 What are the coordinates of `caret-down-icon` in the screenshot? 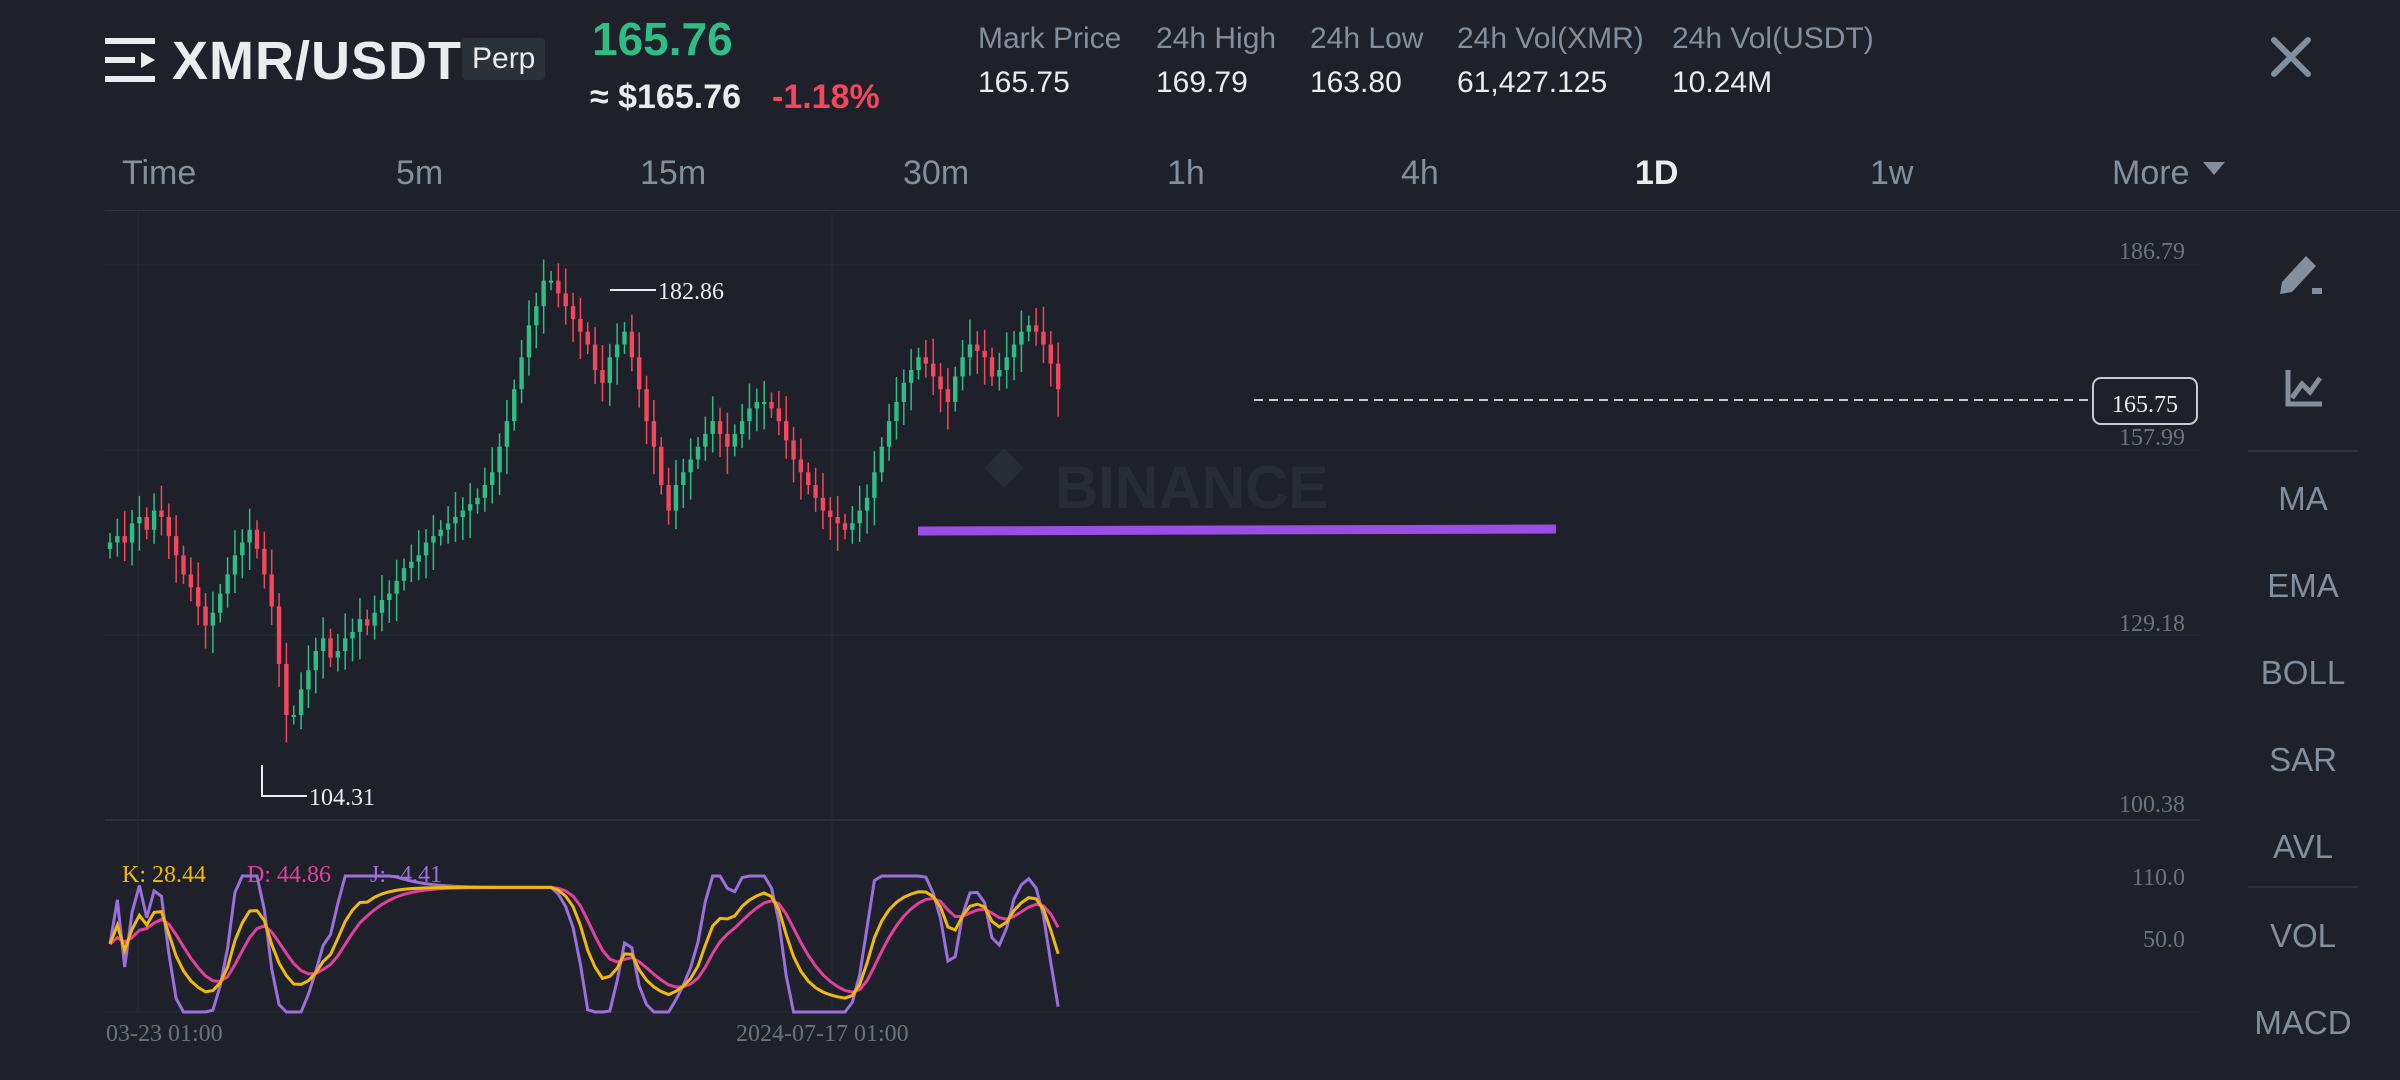 It's located at (2213, 169).